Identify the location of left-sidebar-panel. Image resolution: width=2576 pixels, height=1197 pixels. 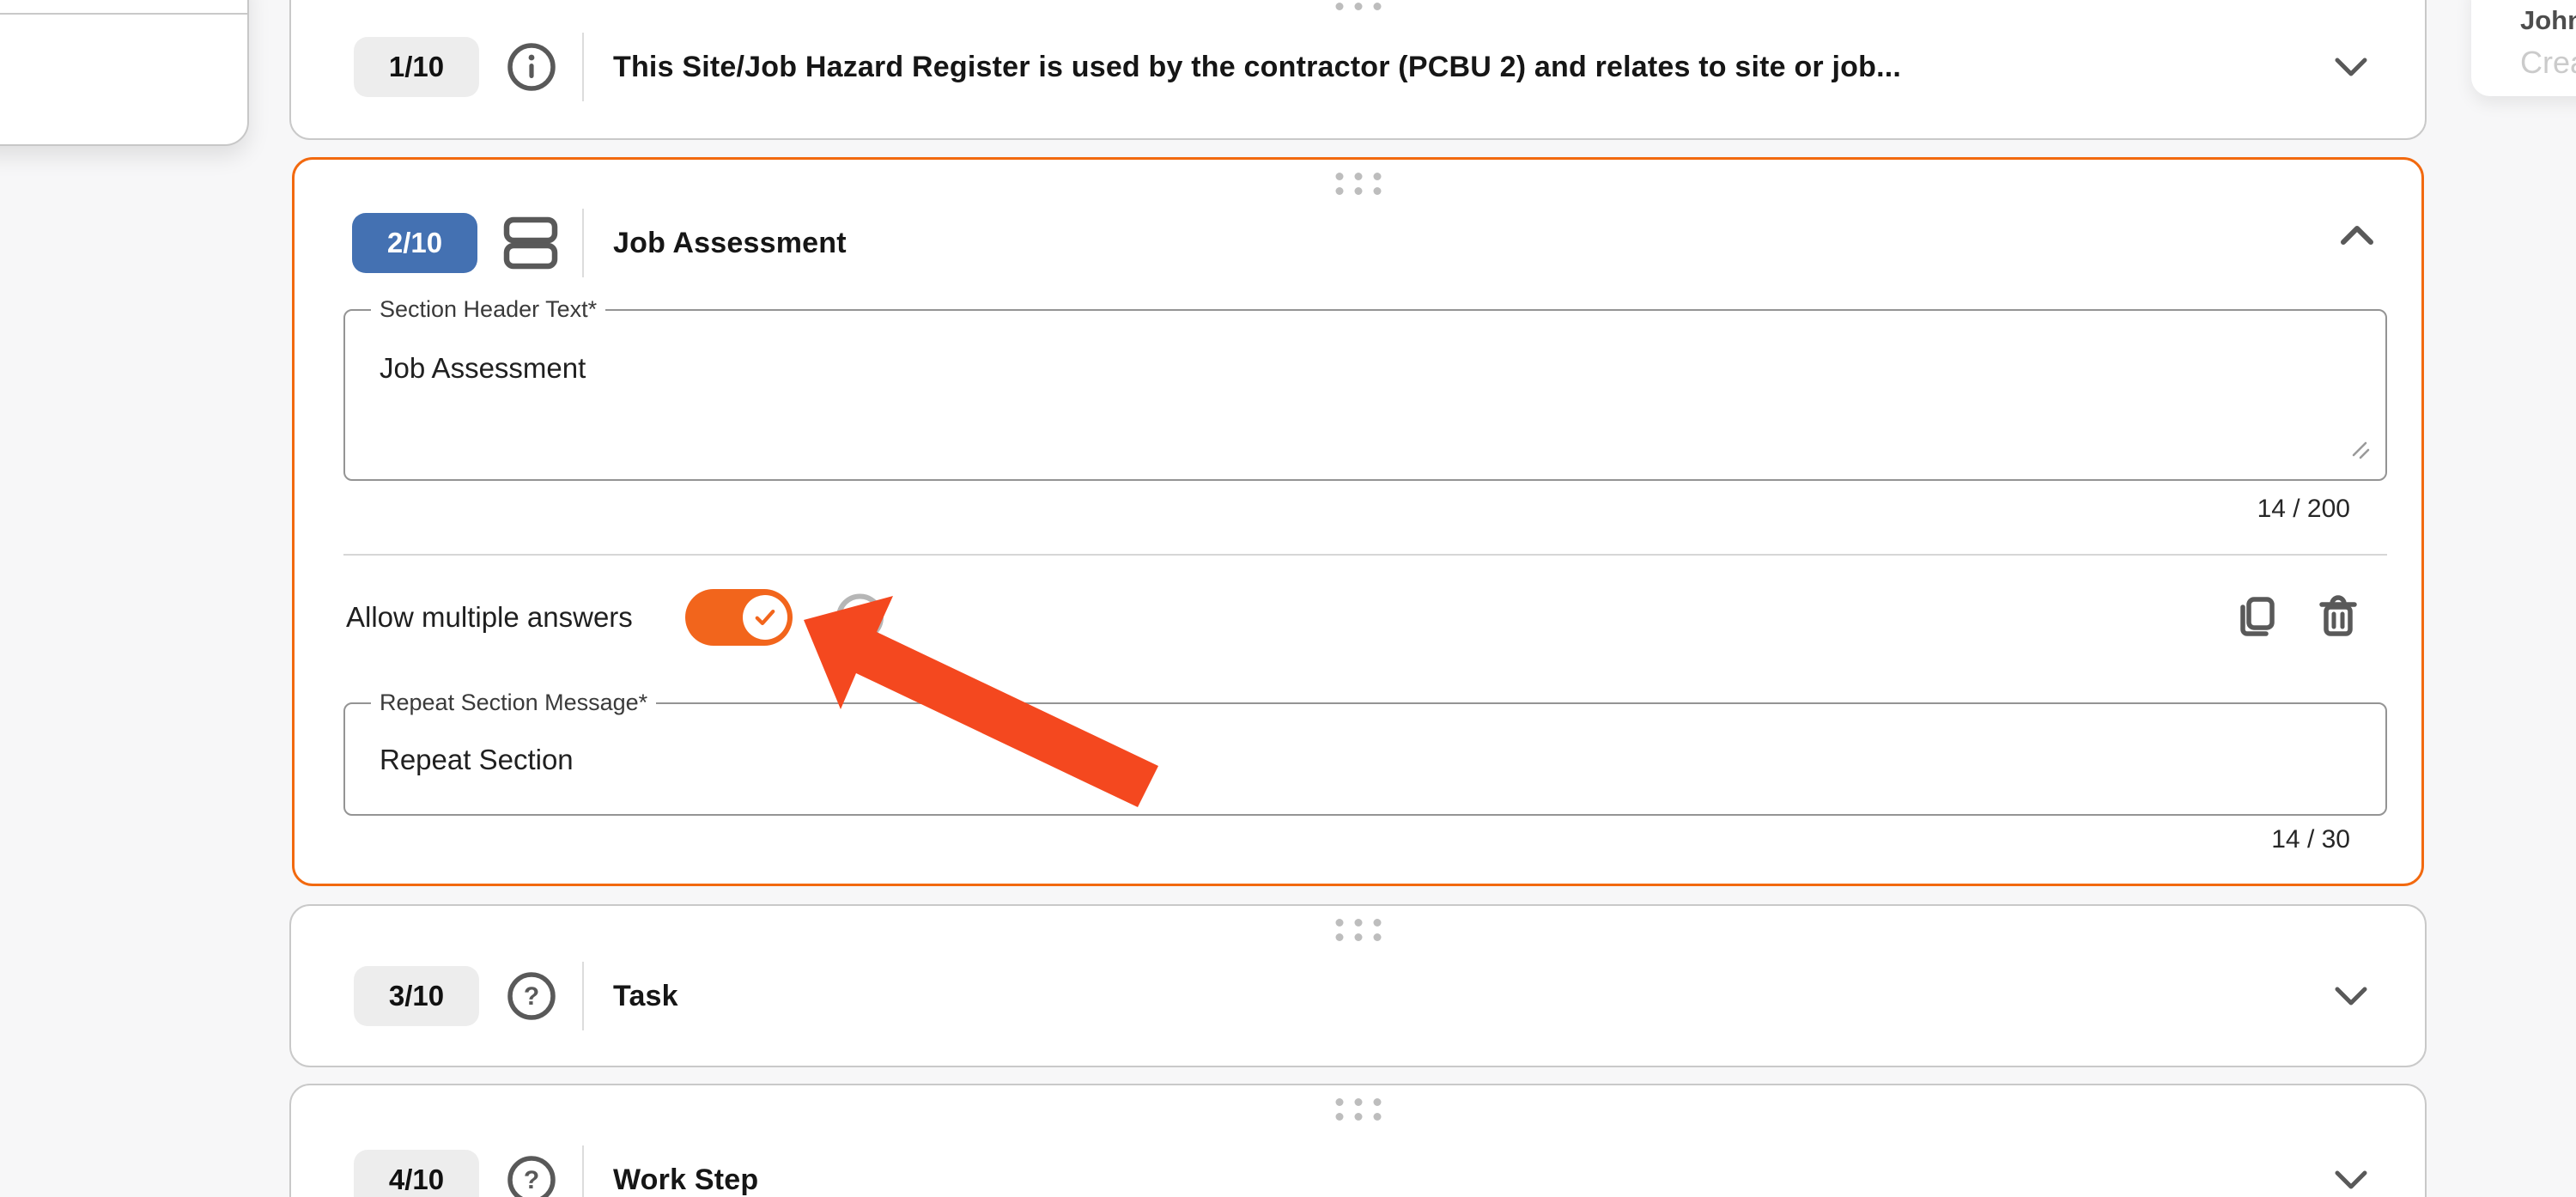
(124, 73).